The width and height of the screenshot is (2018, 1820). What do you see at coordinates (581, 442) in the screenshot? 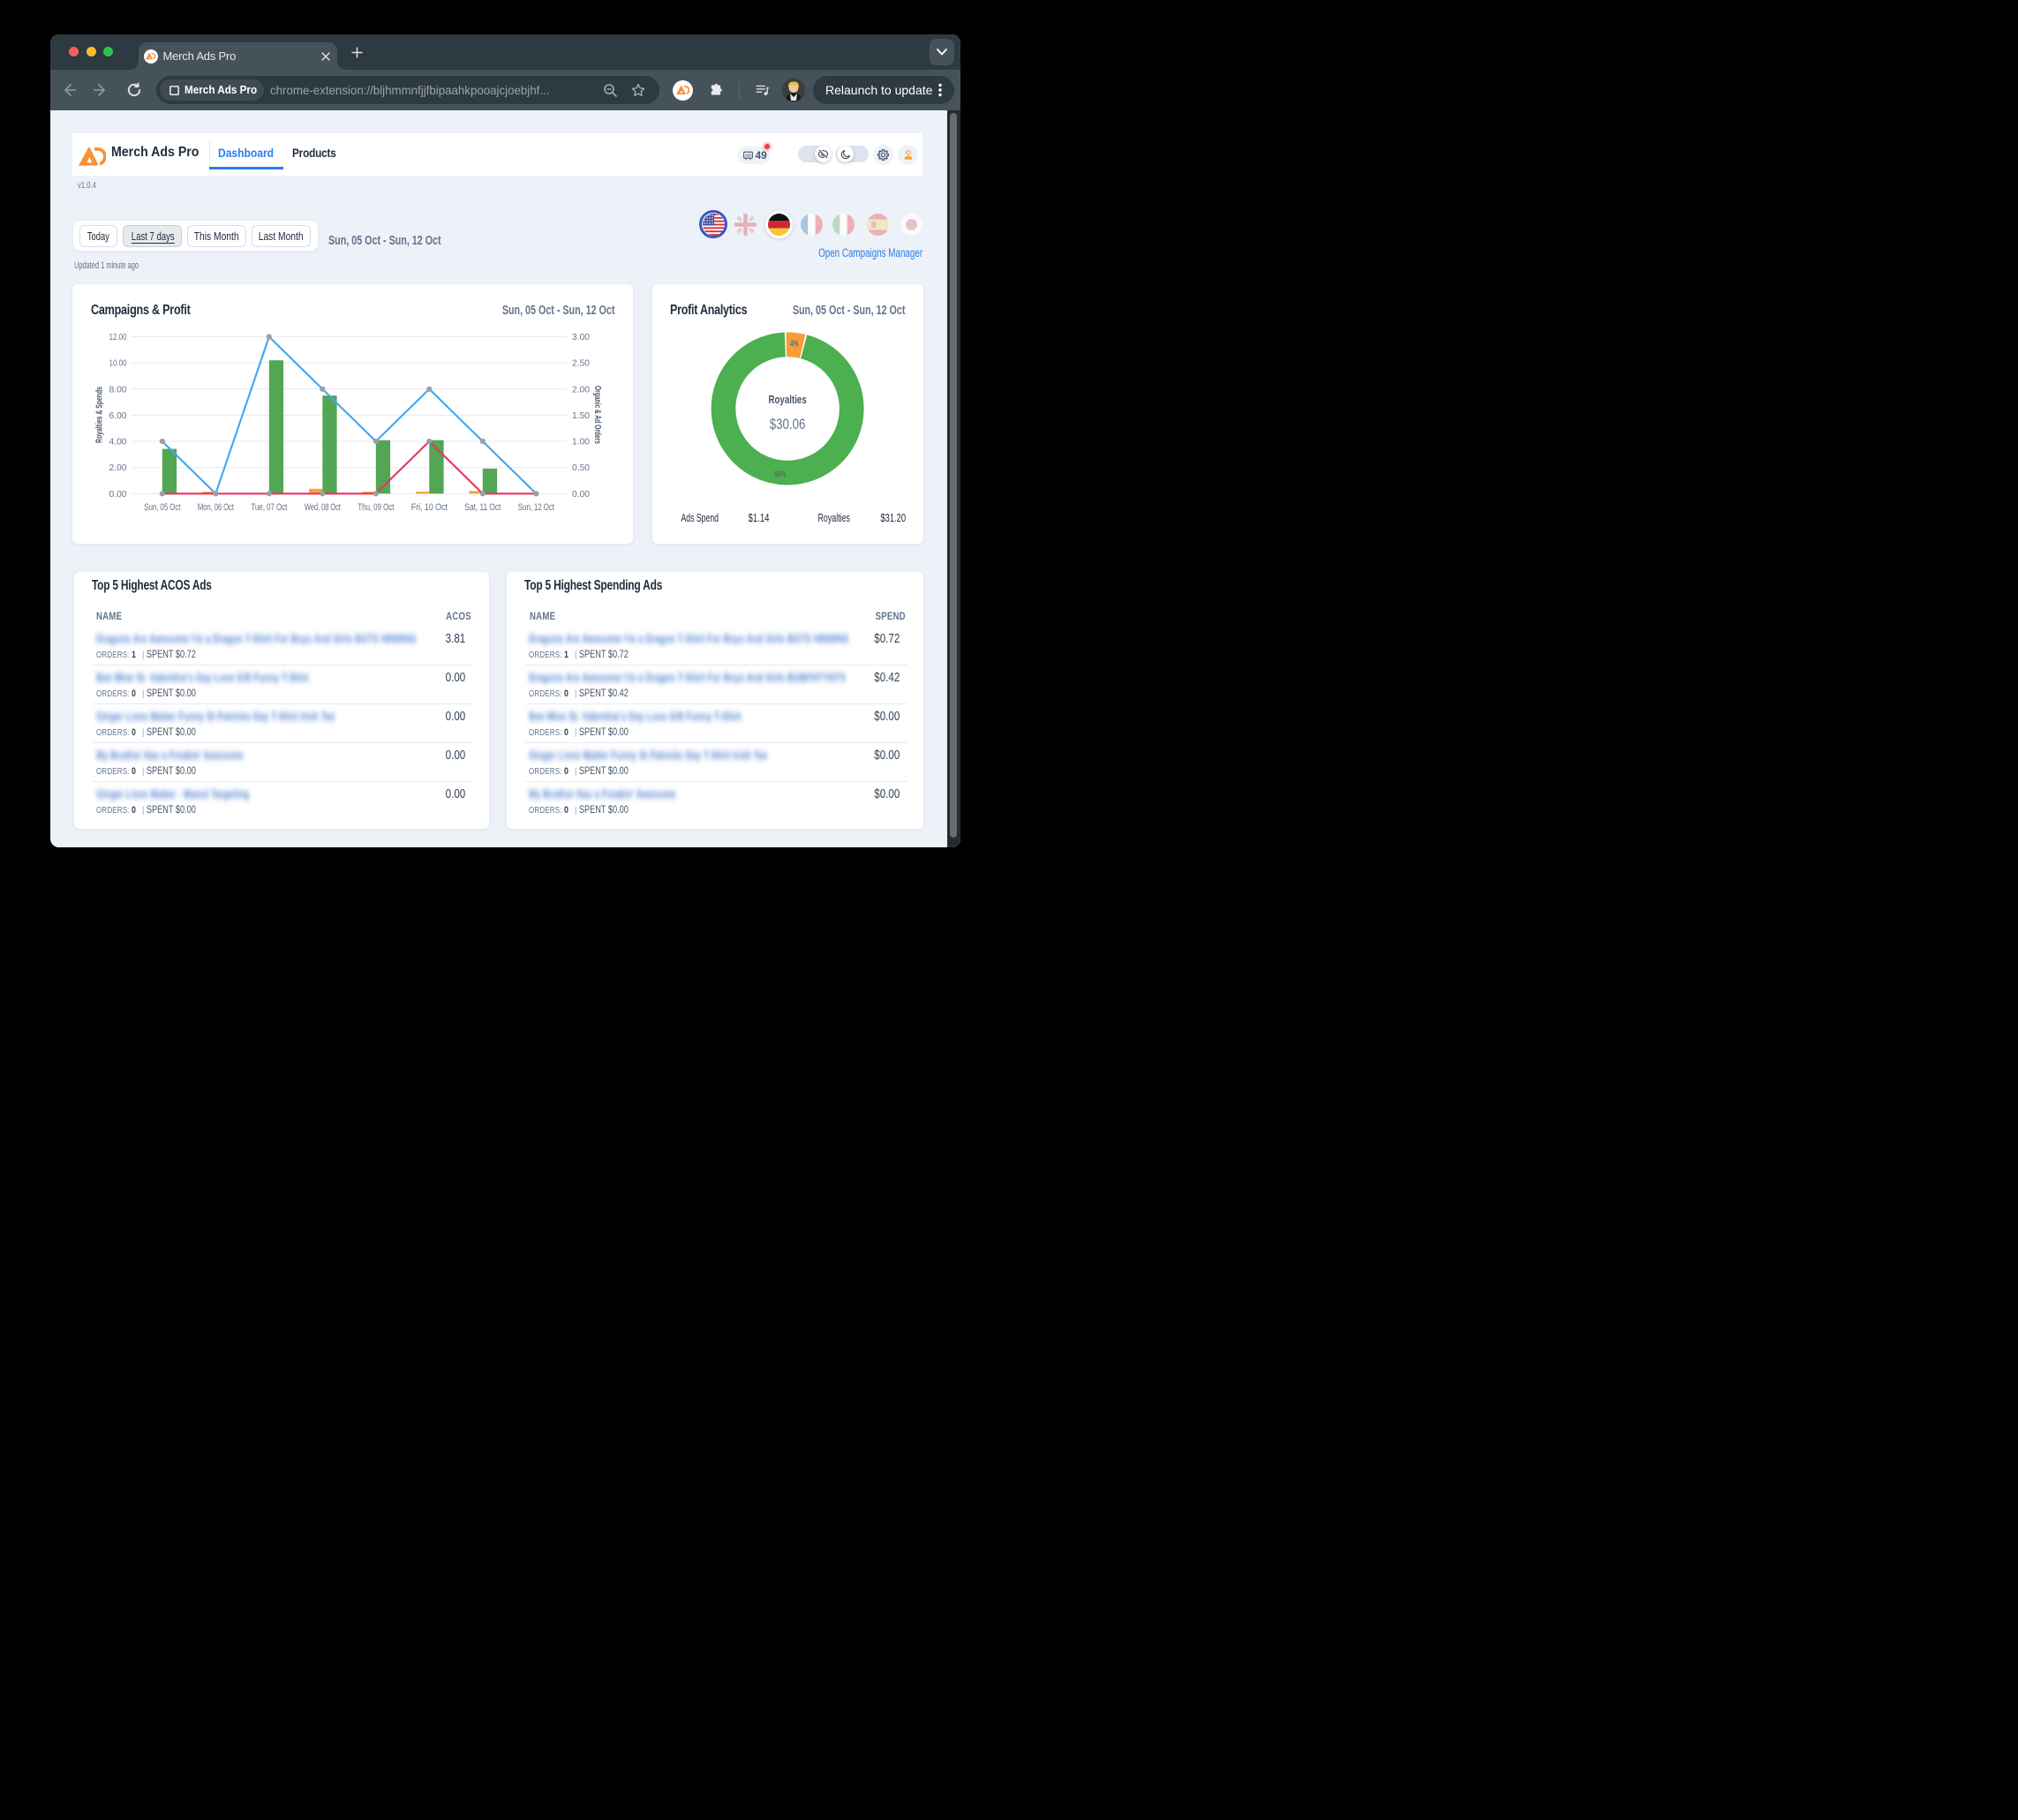
I see `svg-text: 1.00` at bounding box center [581, 442].